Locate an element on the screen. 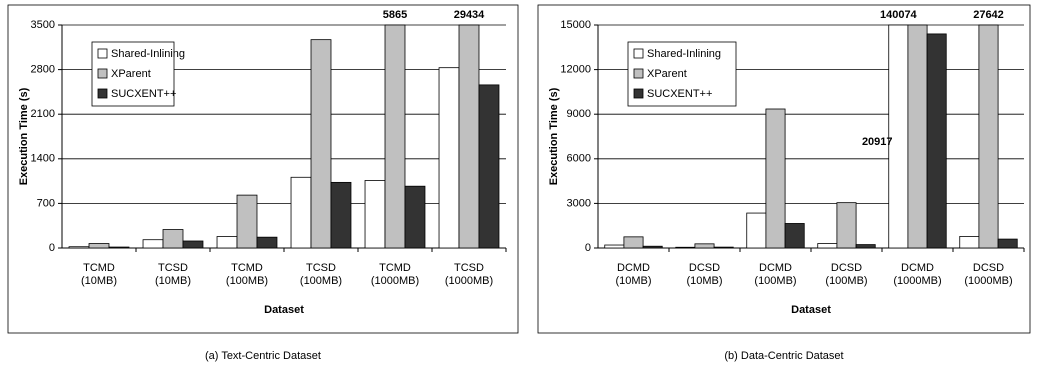 The width and height of the screenshot is (1040, 370). value-label: 29434 is located at coordinates (469, 15).